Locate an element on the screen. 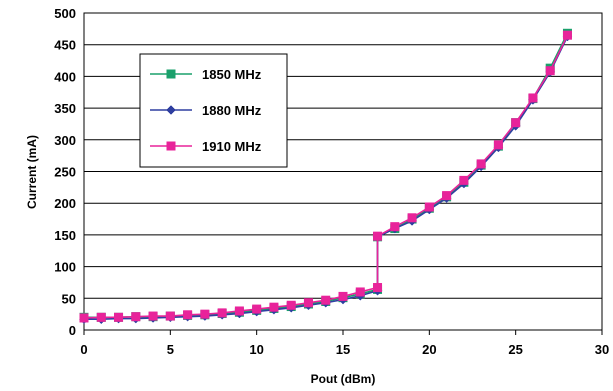 The image size is (613, 391). legend: 1850 MHz 1880 MHz 1910 MHz is located at coordinates (213, 110).